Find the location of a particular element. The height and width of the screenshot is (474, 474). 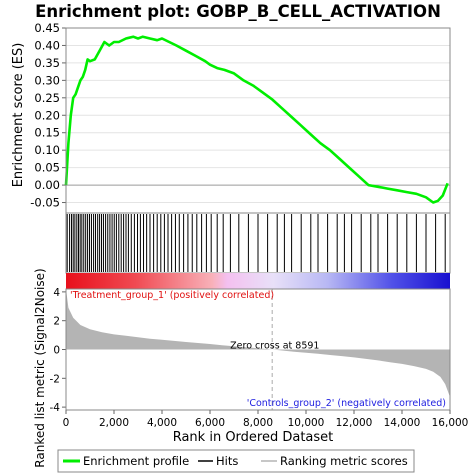

rank-y-tick-label: 0 is located at coordinates (56, 351).